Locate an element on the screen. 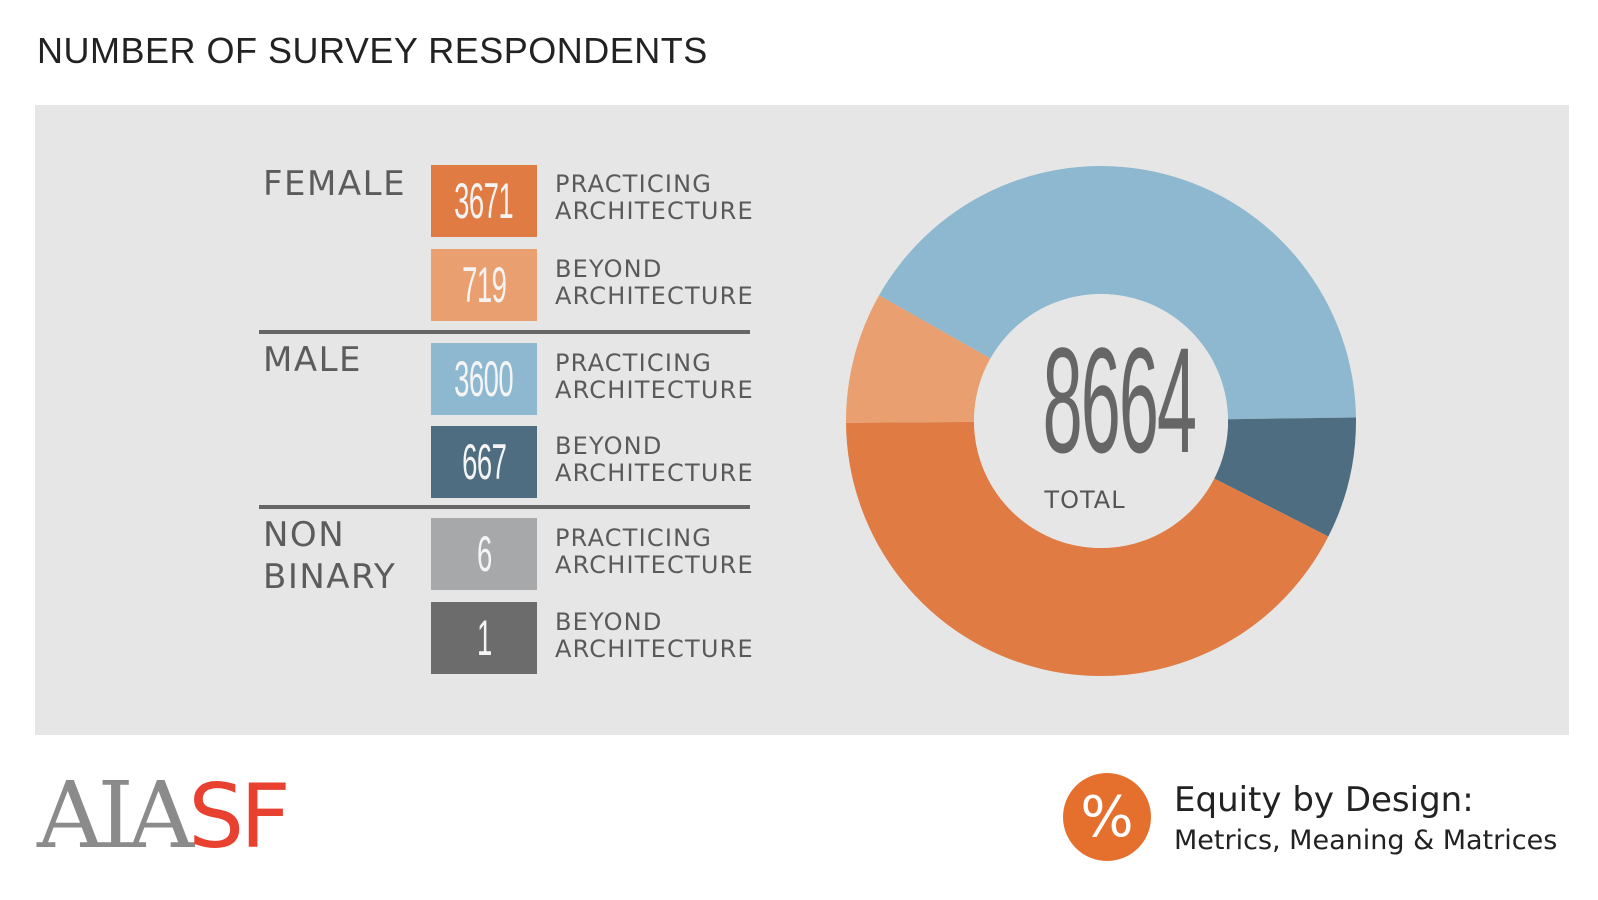 The width and height of the screenshot is (1598, 900). total-label: TOTAL is located at coordinates (1085, 500).